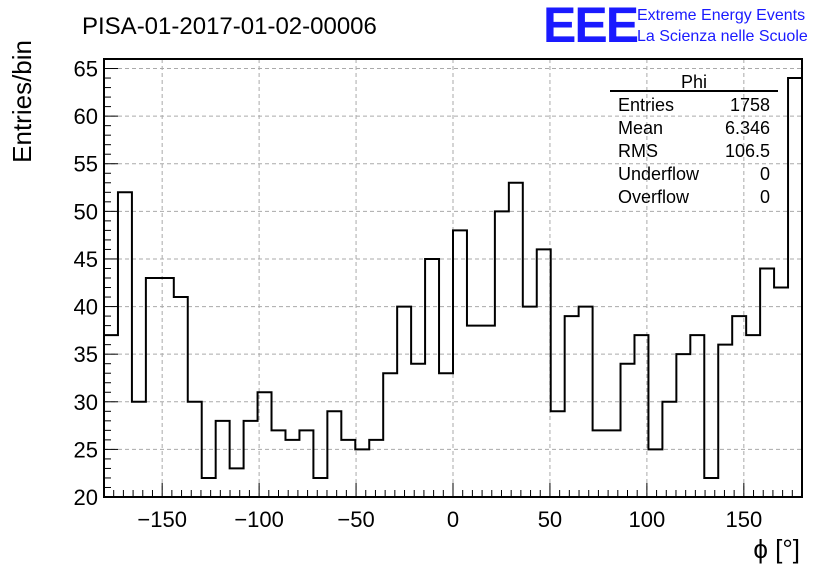 Image resolution: width=836 pixels, height=572 pixels. What do you see at coordinates (86, 164) in the screenshot?
I see `y-tick-label: 55` at bounding box center [86, 164].